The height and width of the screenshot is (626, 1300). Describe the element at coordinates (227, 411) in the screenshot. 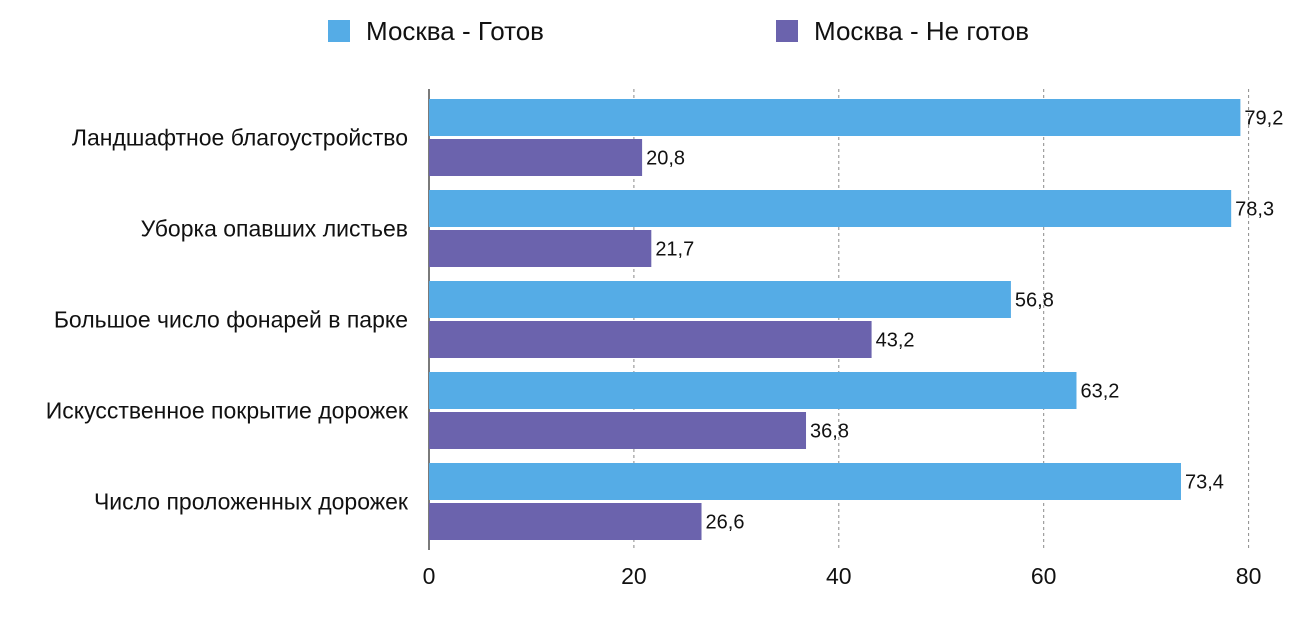

I see `category-label: Искусственное покрытие дорожек` at that location.